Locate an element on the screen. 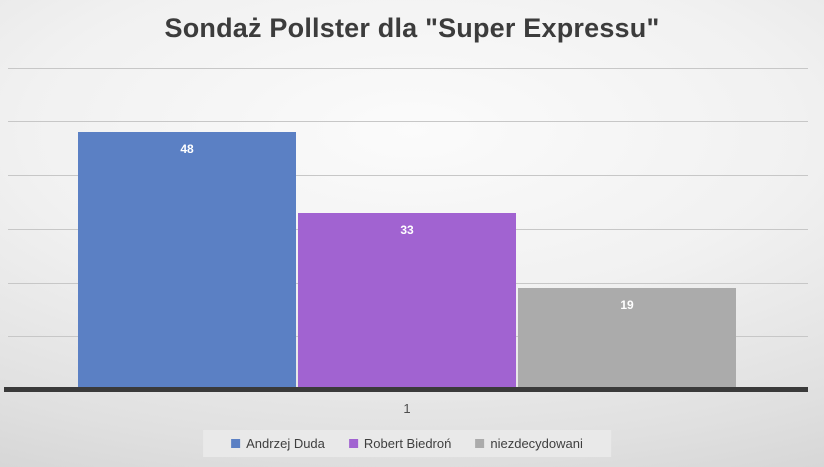 Image resolution: width=824 pixels, height=467 pixels. bar: 48 is located at coordinates (187, 261).